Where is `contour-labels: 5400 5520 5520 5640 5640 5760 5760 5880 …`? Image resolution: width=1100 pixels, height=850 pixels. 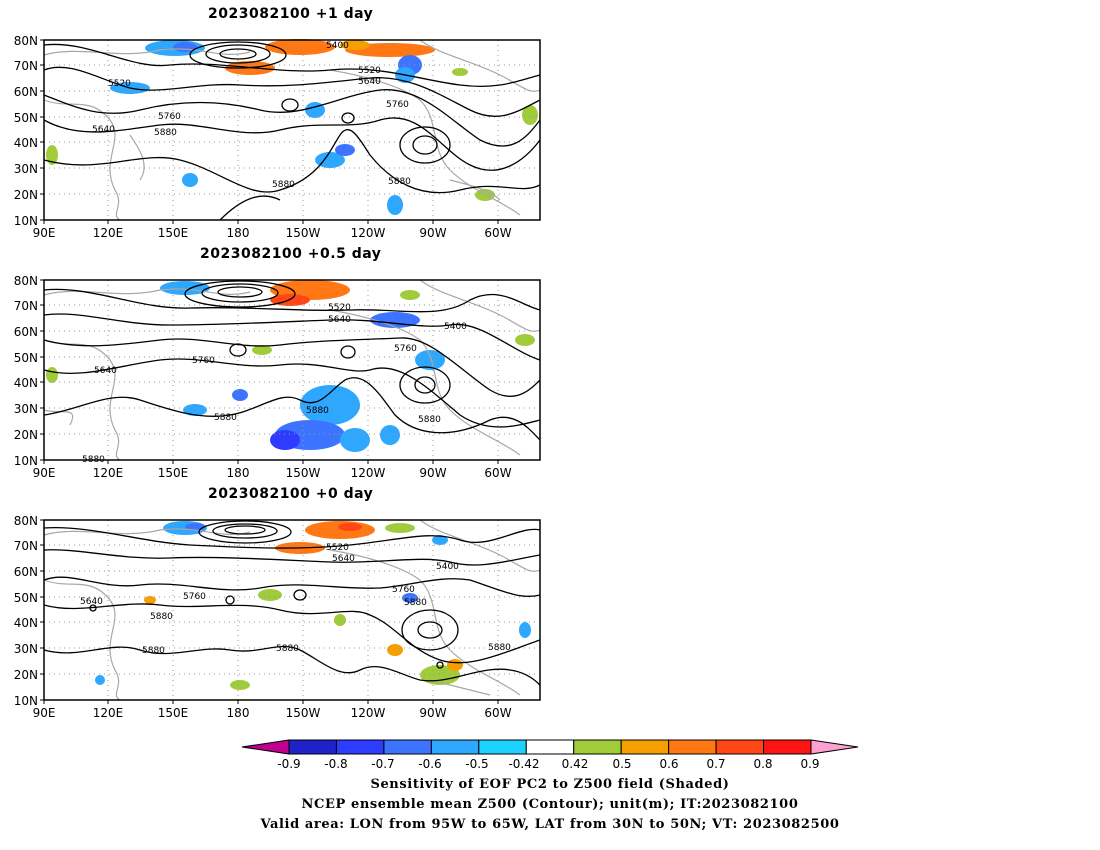
contour-labels: 5400 5520 5520 5640 5640 5760 5760 5880 … is located at coordinates (251, 115).